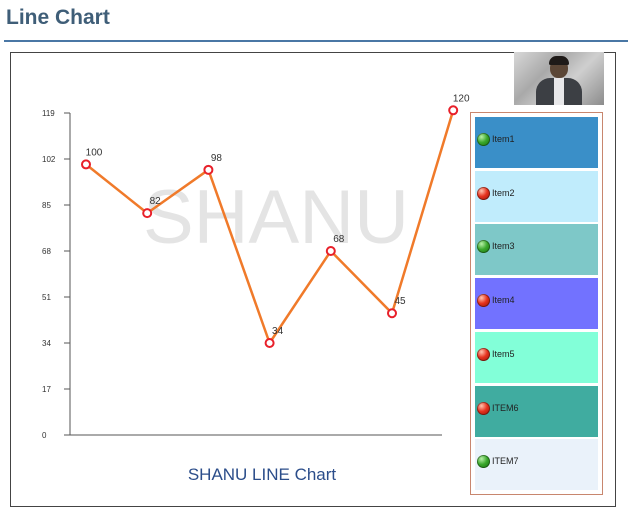 The image size is (628, 529). I want to click on legend-label: ITEM6, so click(505, 407).